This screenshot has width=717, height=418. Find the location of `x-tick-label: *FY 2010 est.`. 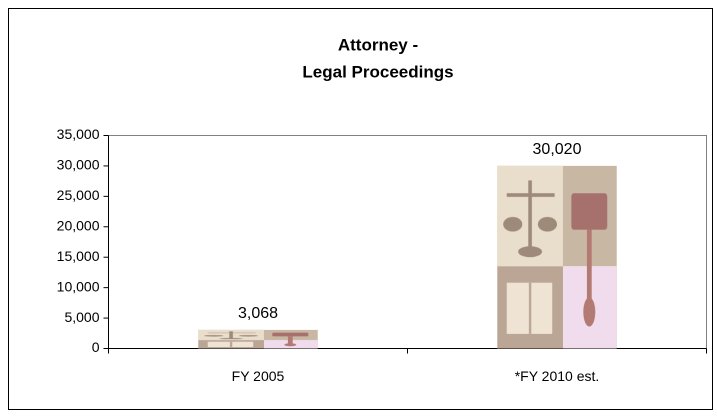

x-tick-label: *FY 2010 est. is located at coordinates (557, 376).